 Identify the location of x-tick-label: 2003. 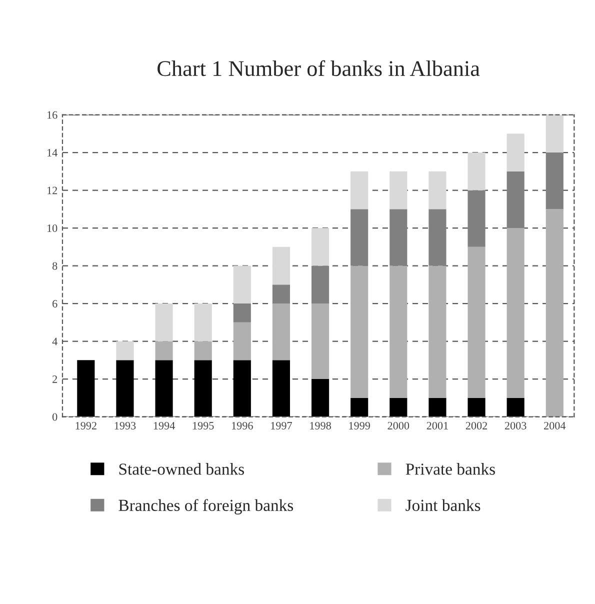
(515, 426).